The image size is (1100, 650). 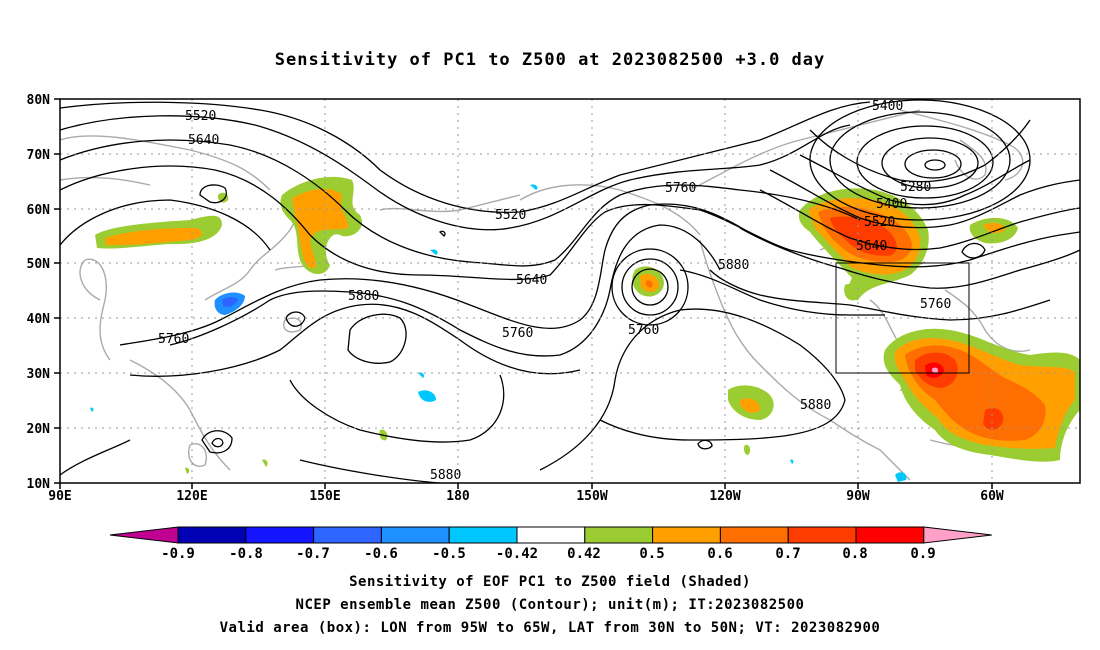 I want to click on lon-label: 180, so click(x=458, y=496).